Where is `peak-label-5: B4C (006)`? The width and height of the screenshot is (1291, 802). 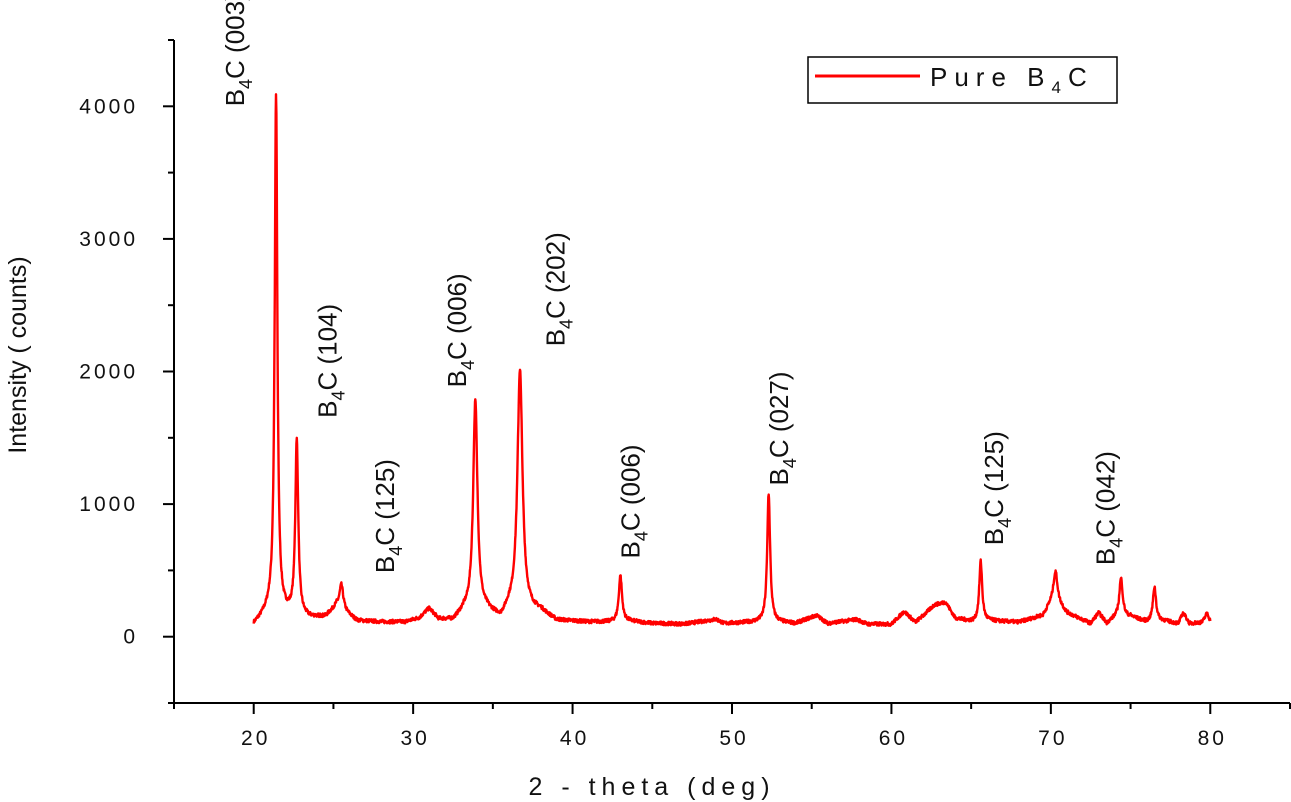 peak-label-5: B4C (006) is located at coordinates (634, 501).